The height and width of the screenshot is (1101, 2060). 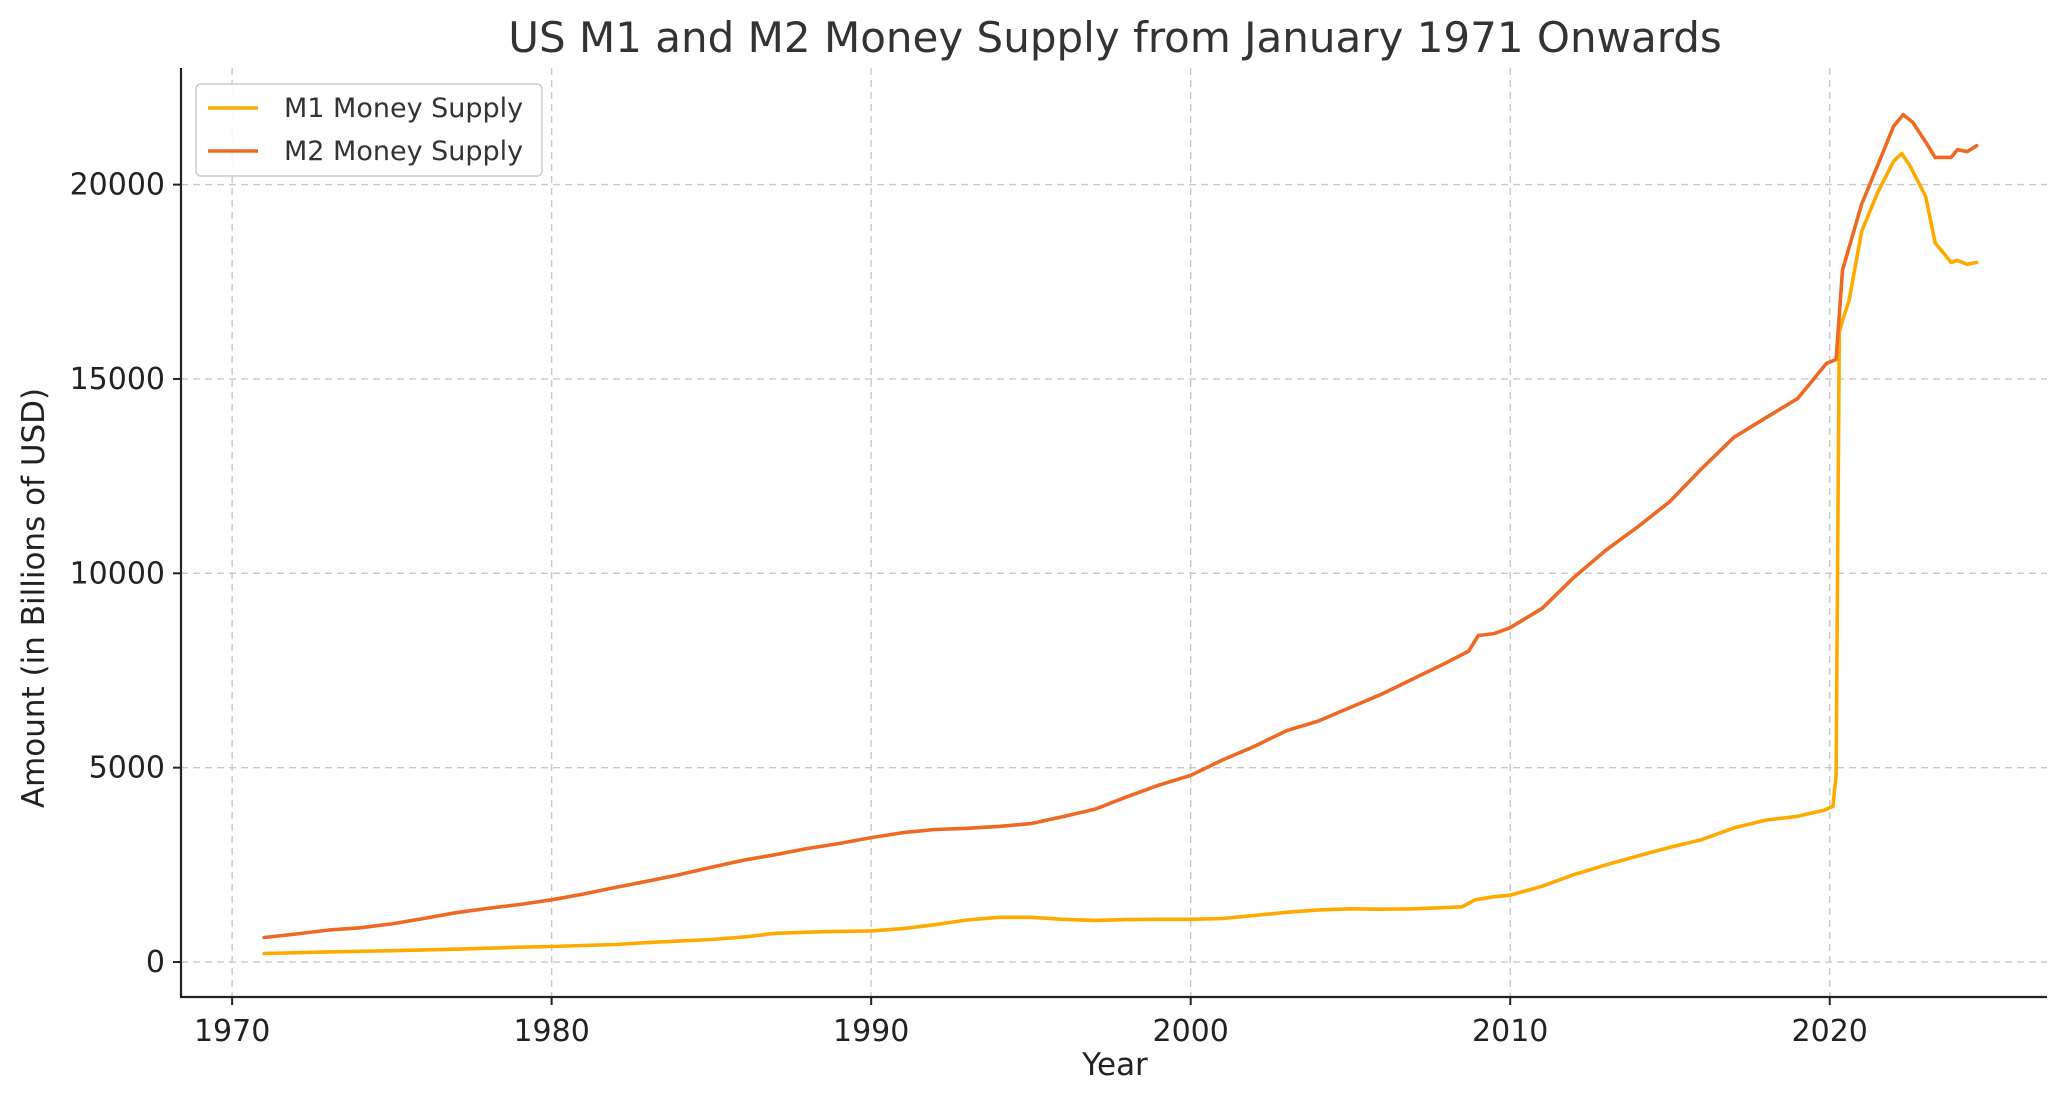 I want to click on y-tick-label: 15000, so click(x=117, y=379).